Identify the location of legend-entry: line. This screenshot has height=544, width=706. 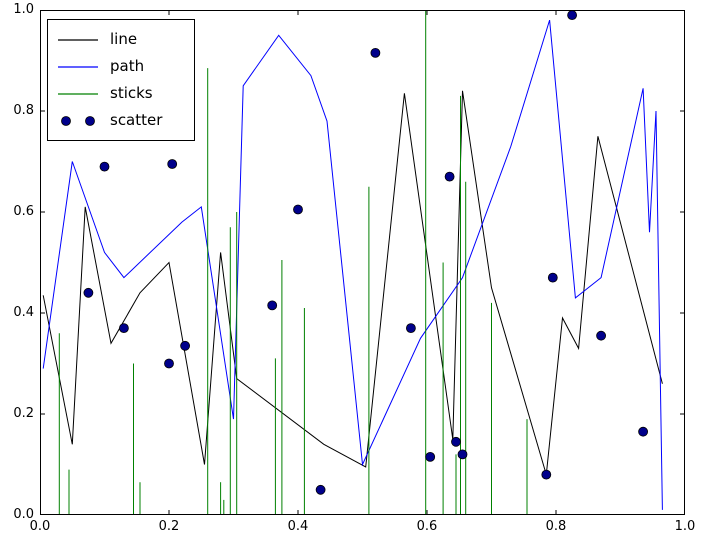
(121, 39).